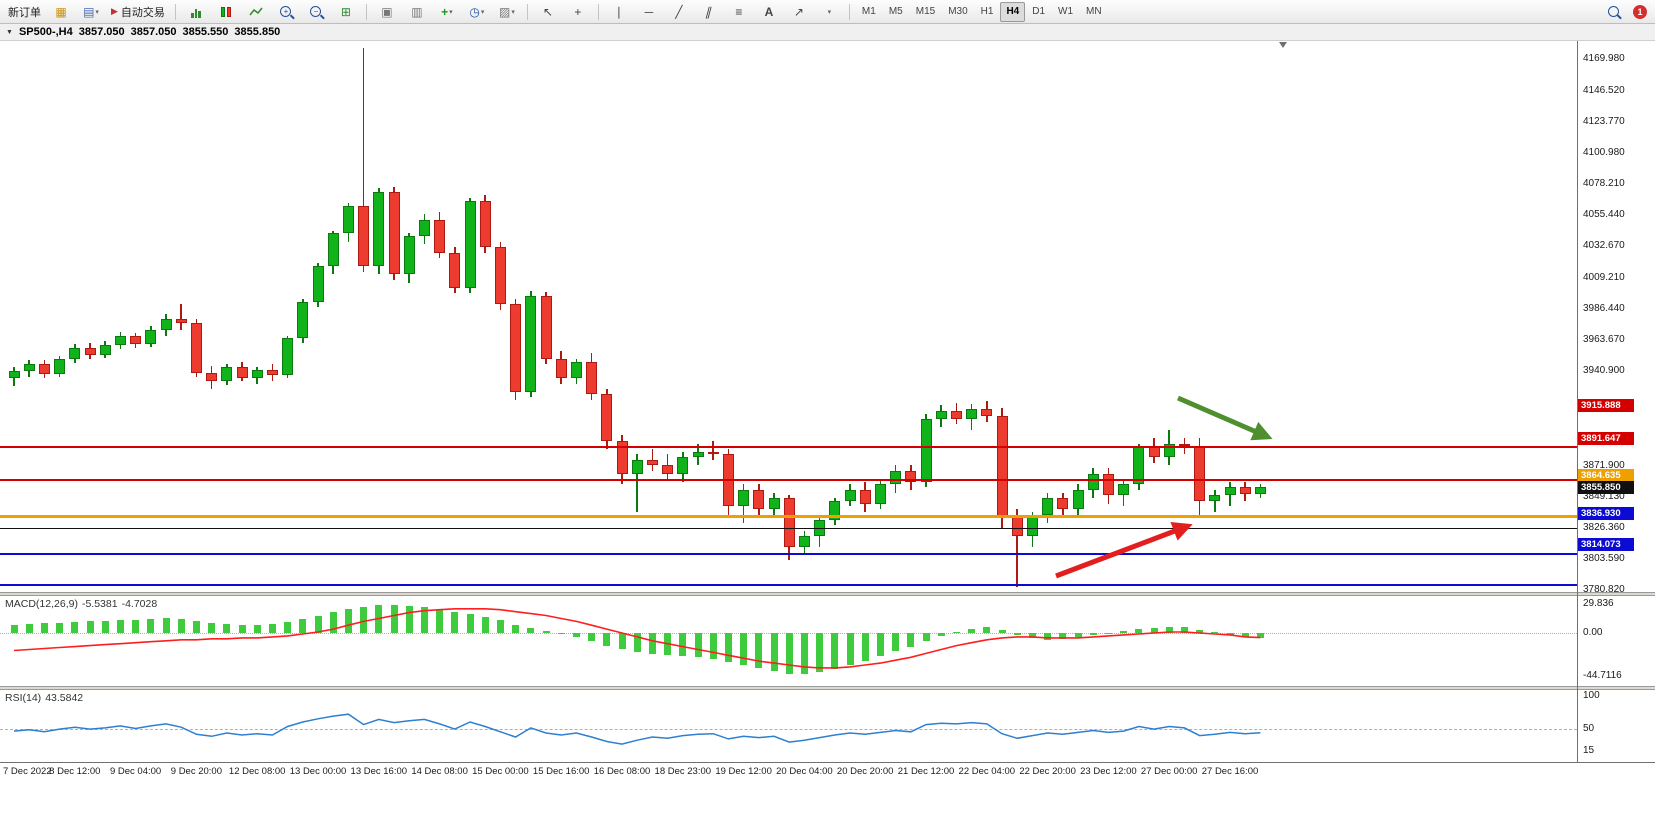  Describe the element at coordinates (1604, 152) in the screenshot. I see `price-axis-label: 4100.980` at that location.